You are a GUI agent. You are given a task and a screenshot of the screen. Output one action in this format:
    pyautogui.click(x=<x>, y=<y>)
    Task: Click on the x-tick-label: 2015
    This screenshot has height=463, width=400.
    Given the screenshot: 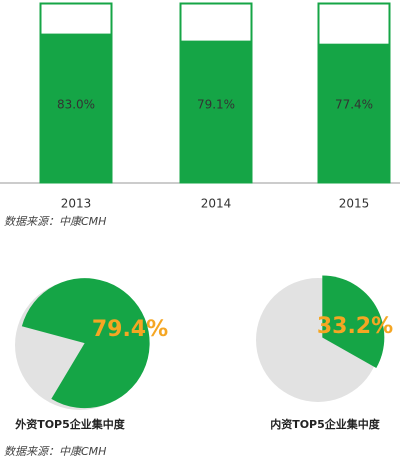 What is the action you would take?
    pyautogui.click(x=354, y=204)
    